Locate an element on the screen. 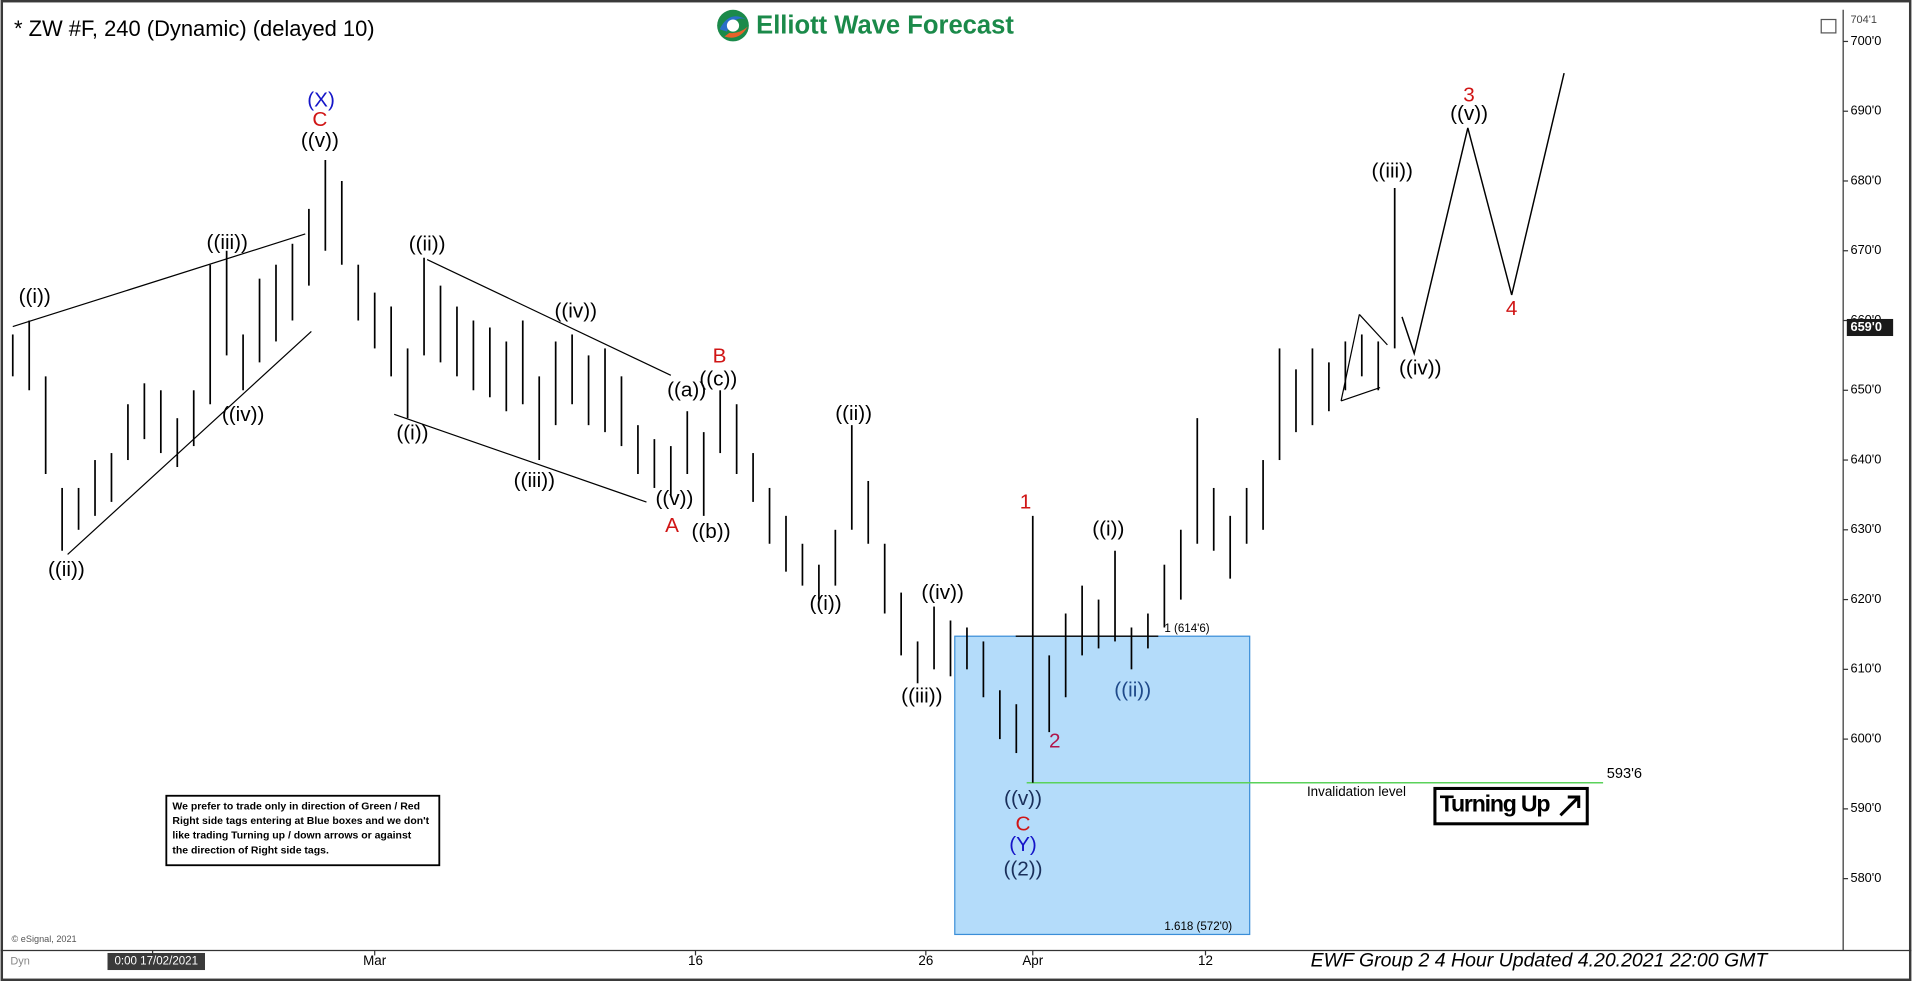  wave-label: 2 is located at coordinates (1055, 741).